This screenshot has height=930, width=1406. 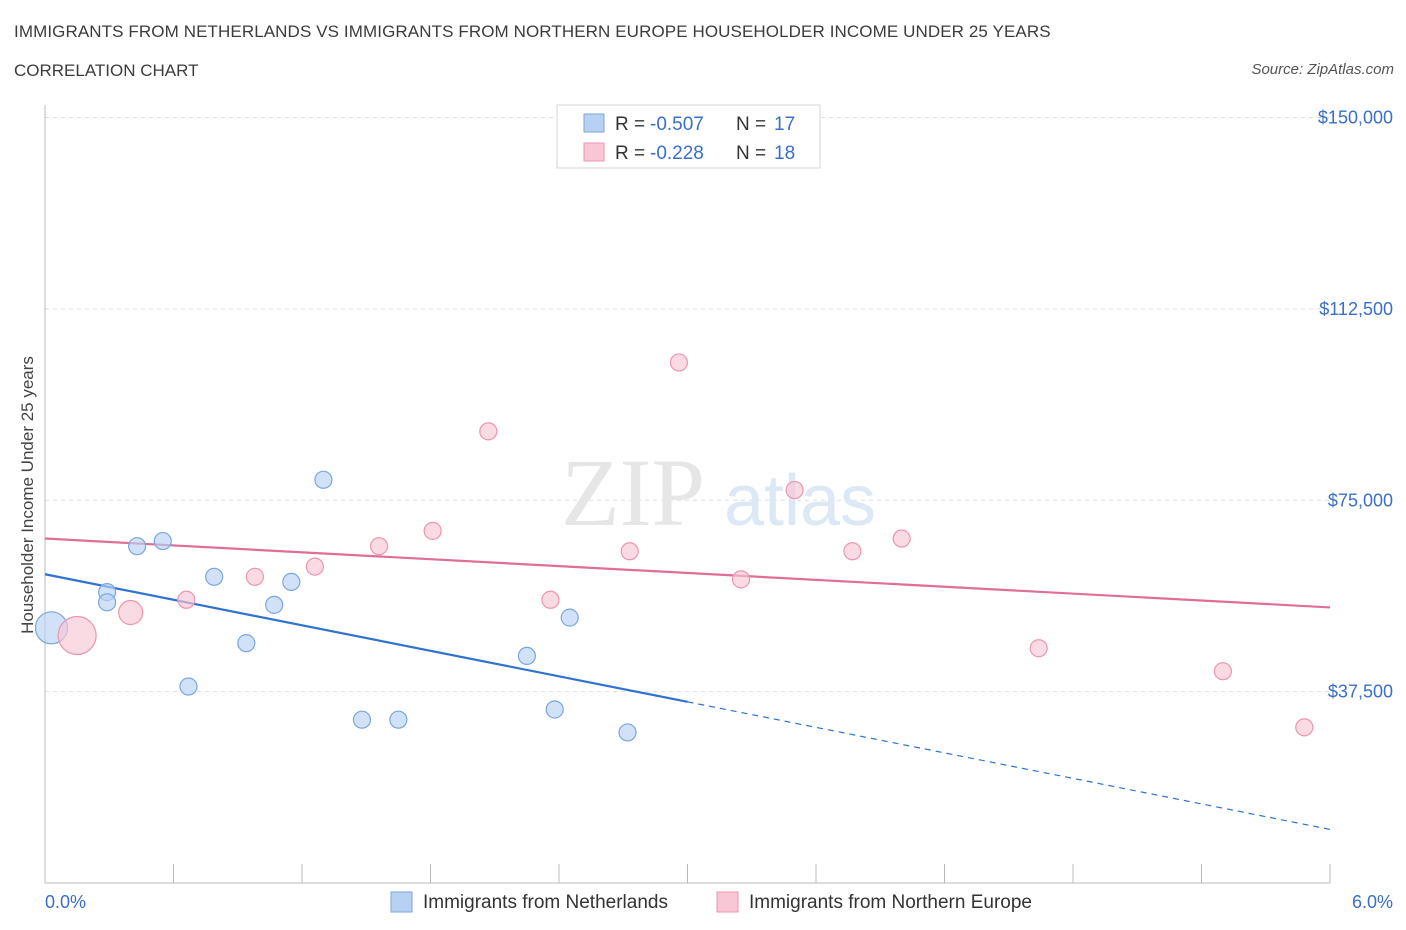 I want to click on trend-line-netherlands, so click(x=366, y=638).